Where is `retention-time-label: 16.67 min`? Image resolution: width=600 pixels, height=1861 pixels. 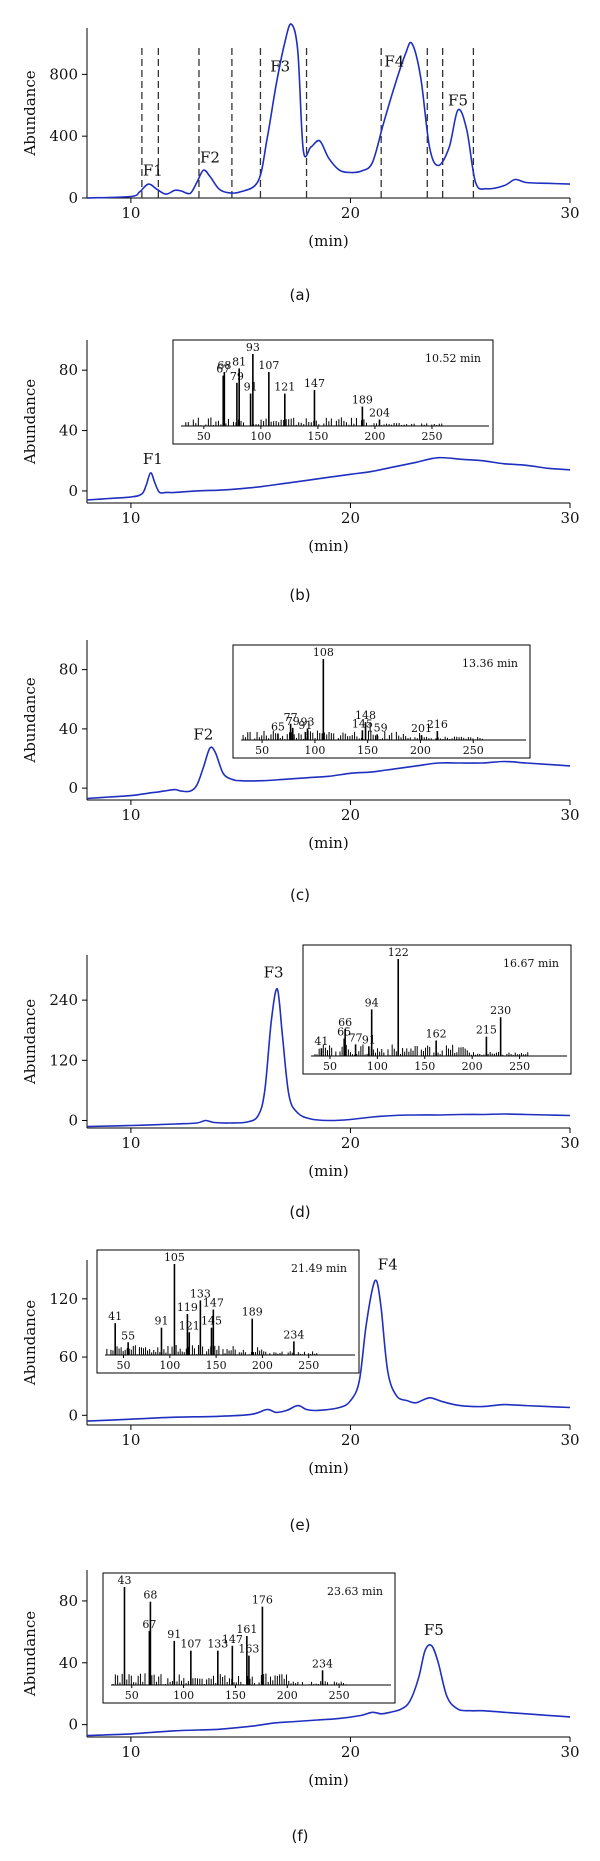
retention-time-label: 16.67 min is located at coordinates (531, 963).